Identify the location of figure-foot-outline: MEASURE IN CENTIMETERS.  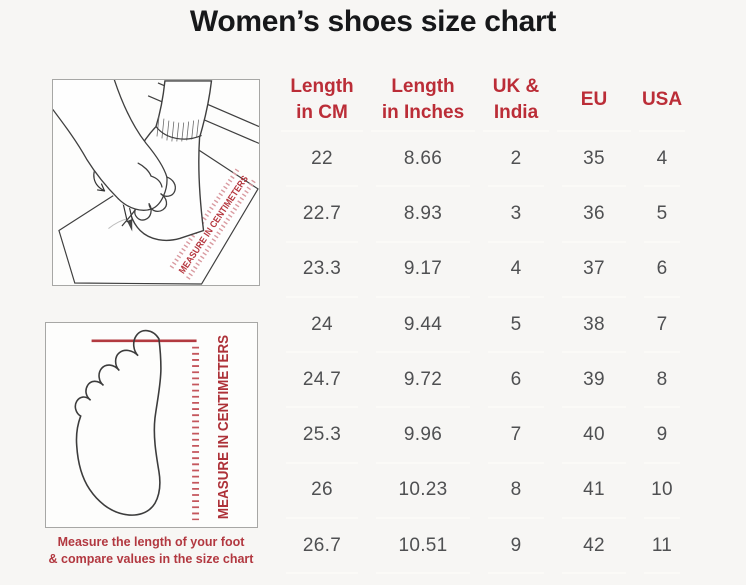
(151, 425).